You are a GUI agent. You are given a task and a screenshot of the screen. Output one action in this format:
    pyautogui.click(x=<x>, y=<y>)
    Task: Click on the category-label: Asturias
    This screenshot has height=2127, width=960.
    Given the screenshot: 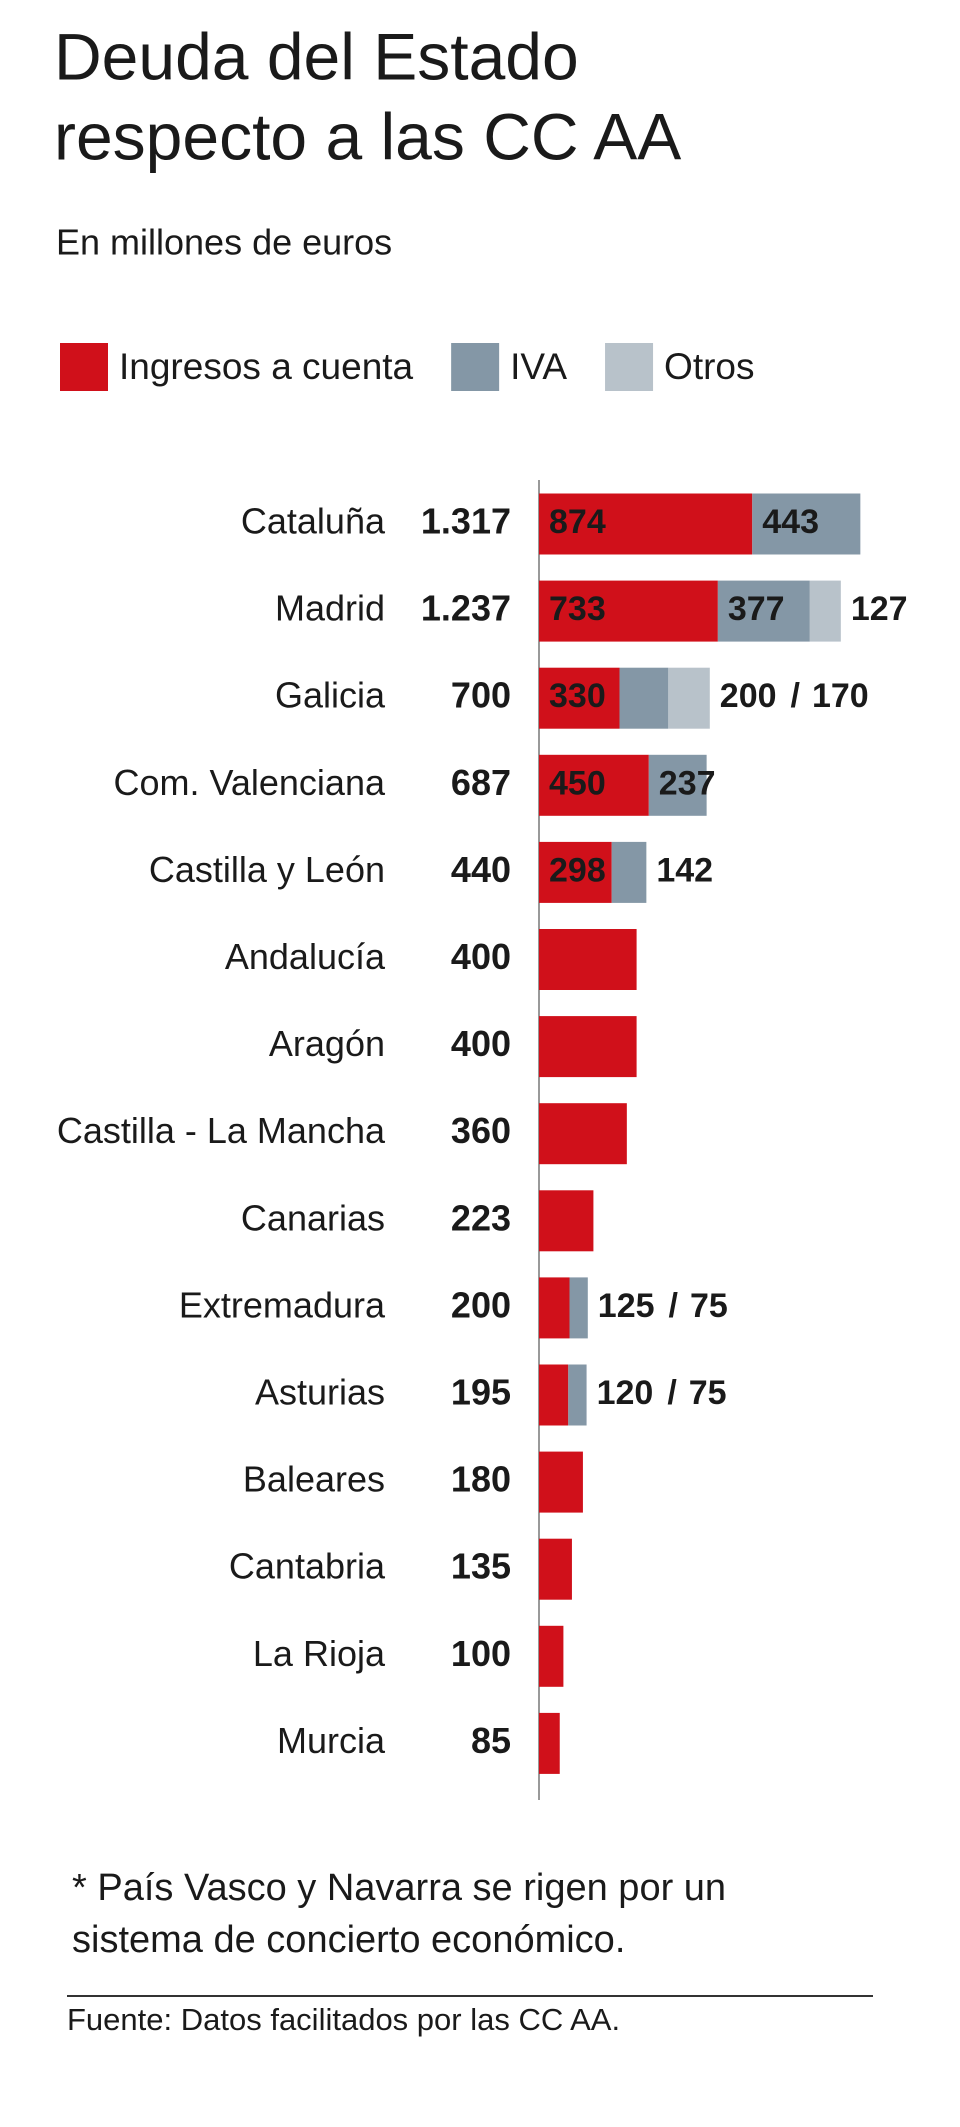 What is the action you would take?
    pyautogui.click(x=320, y=1392)
    